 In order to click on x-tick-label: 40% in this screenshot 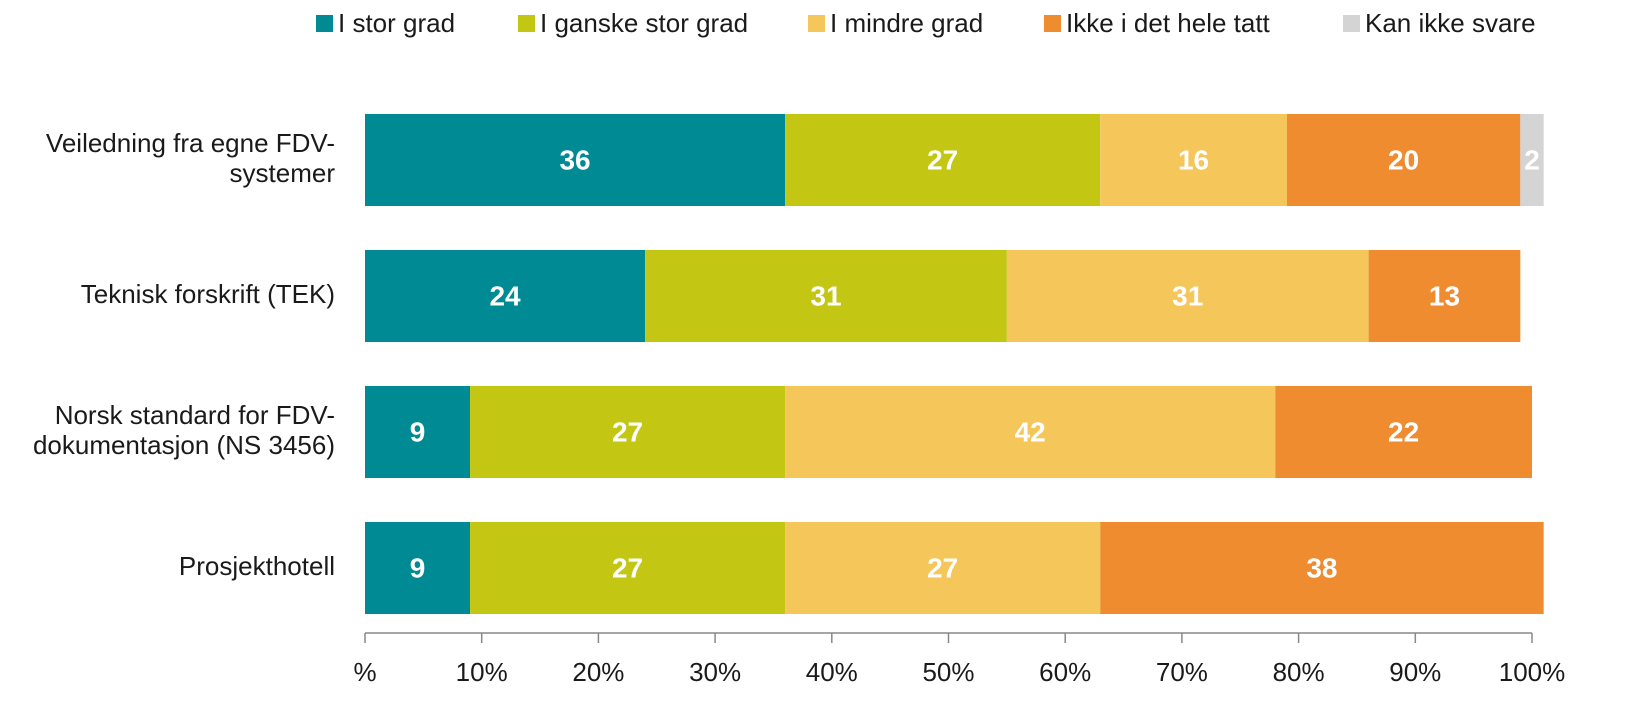, I will do `click(832, 672)`.